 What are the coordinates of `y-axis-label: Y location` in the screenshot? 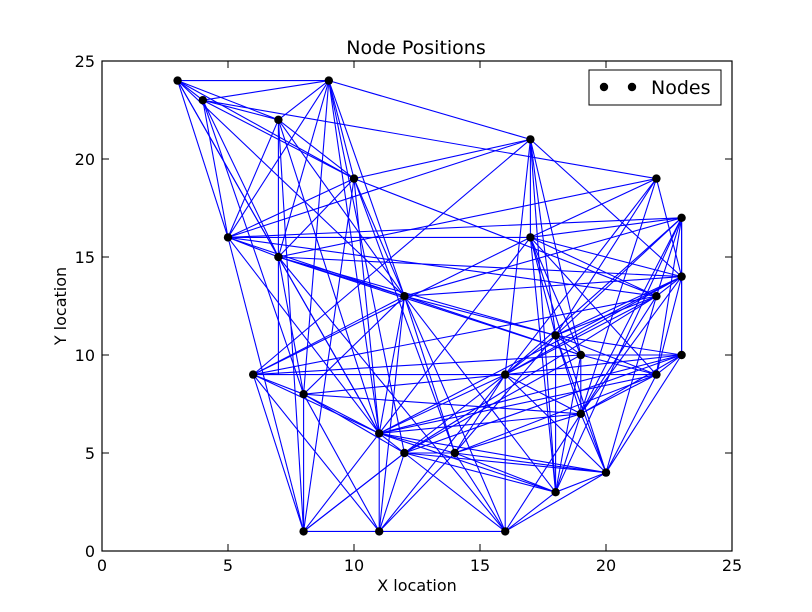 It's located at (60, 306).